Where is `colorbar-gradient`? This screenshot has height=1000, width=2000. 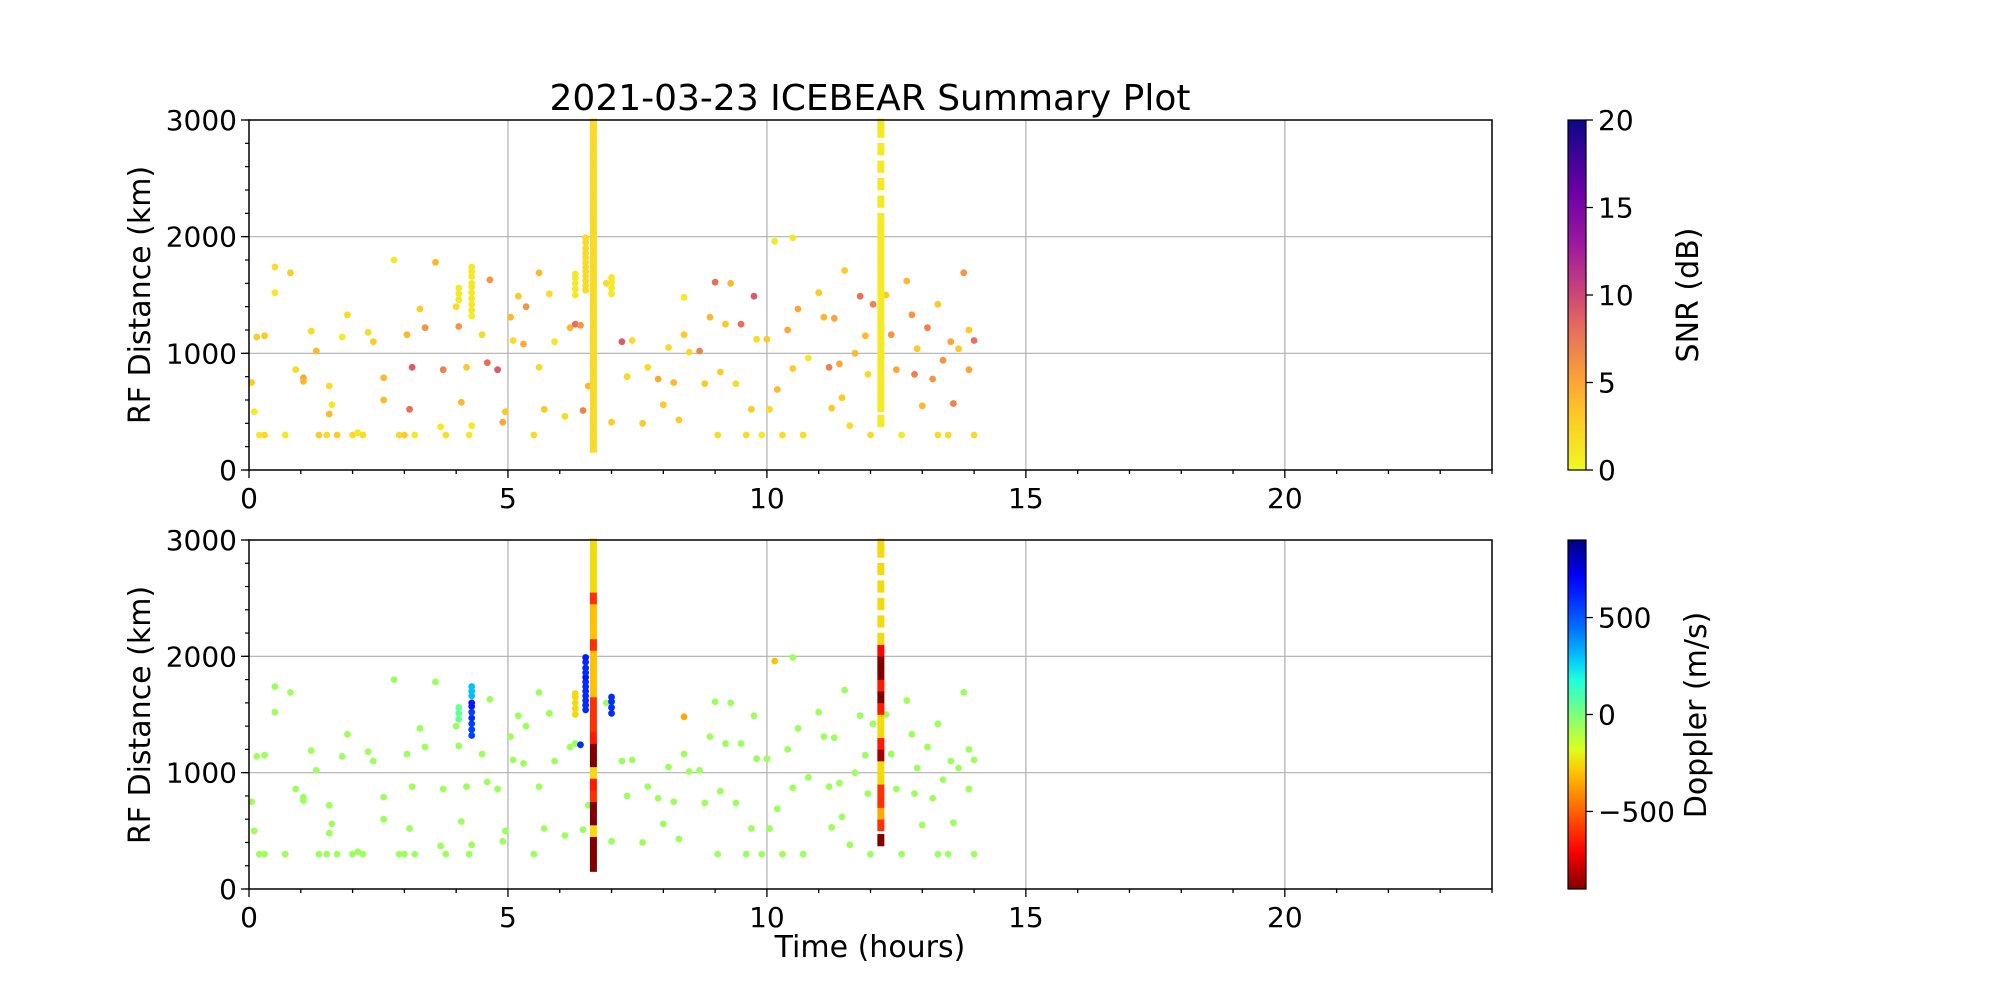 colorbar-gradient is located at coordinates (1577, 714).